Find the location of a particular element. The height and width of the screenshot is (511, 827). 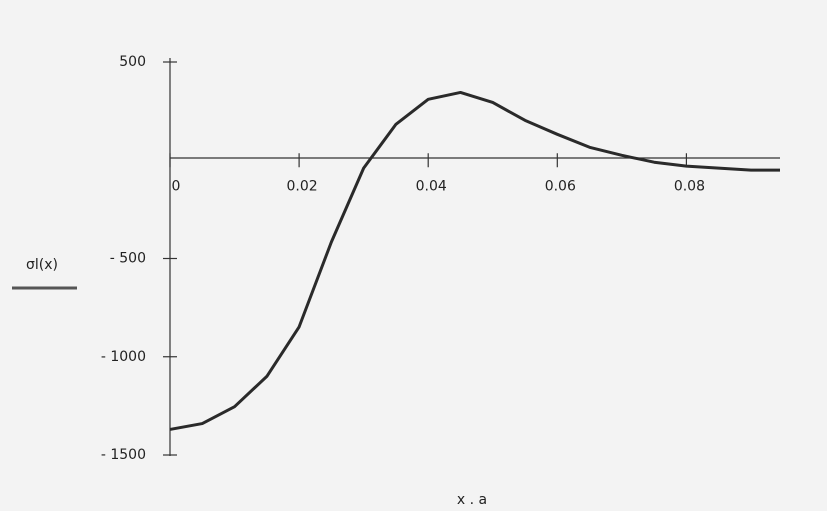

y-tick-label: - 1500 is located at coordinates (123, 455).